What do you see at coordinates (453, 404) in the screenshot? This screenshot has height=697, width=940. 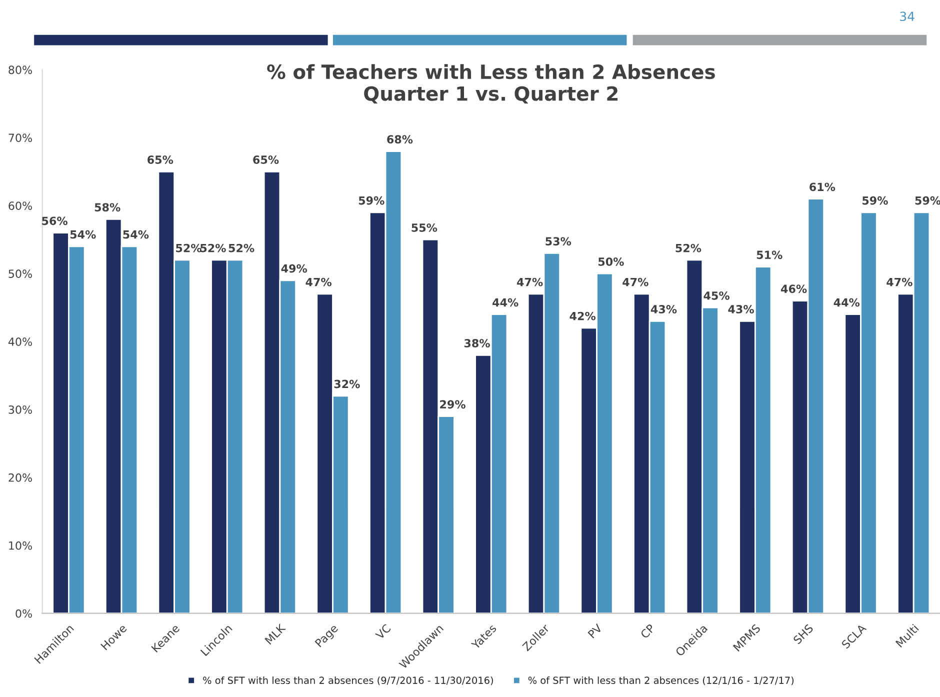 I see `data-label: 29%` at bounding box center [453, 404].